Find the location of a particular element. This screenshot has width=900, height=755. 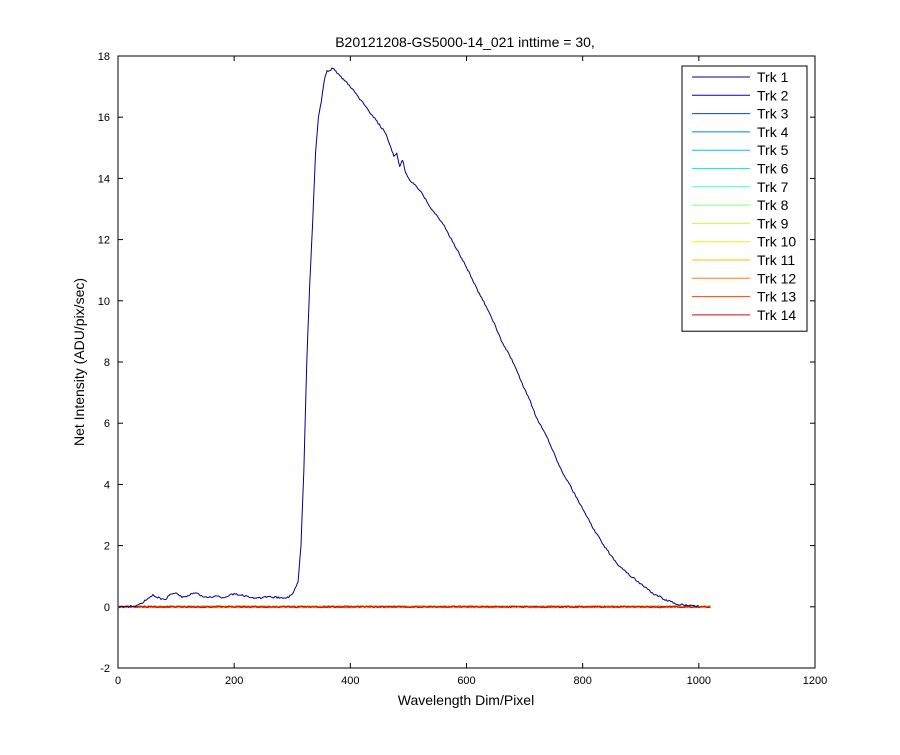

y-tick-label: 2 is located at coordinates (107, 547).